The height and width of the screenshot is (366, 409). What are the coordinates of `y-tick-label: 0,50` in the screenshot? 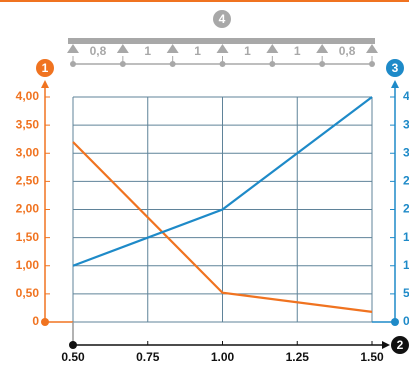 It's located at (28, 293).